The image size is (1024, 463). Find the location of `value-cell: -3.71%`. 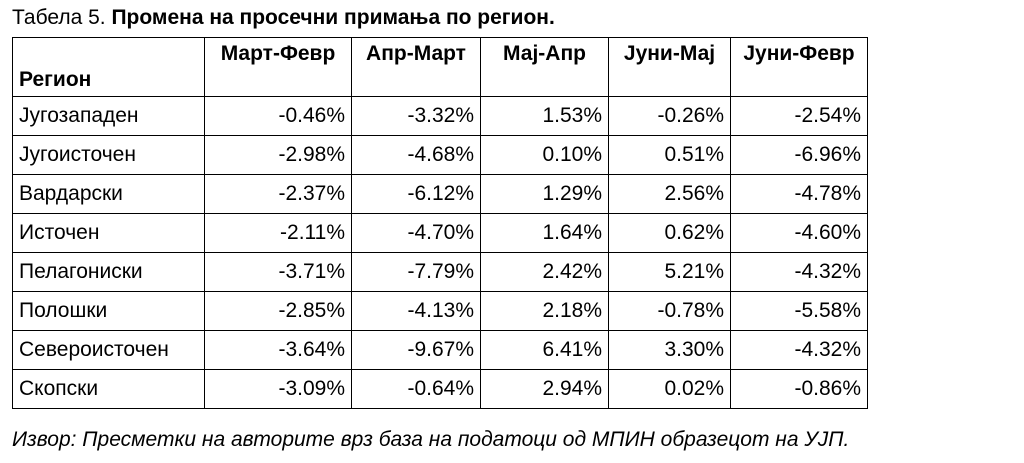

value-cell: -3.71% is located at coordinates (278, 272).